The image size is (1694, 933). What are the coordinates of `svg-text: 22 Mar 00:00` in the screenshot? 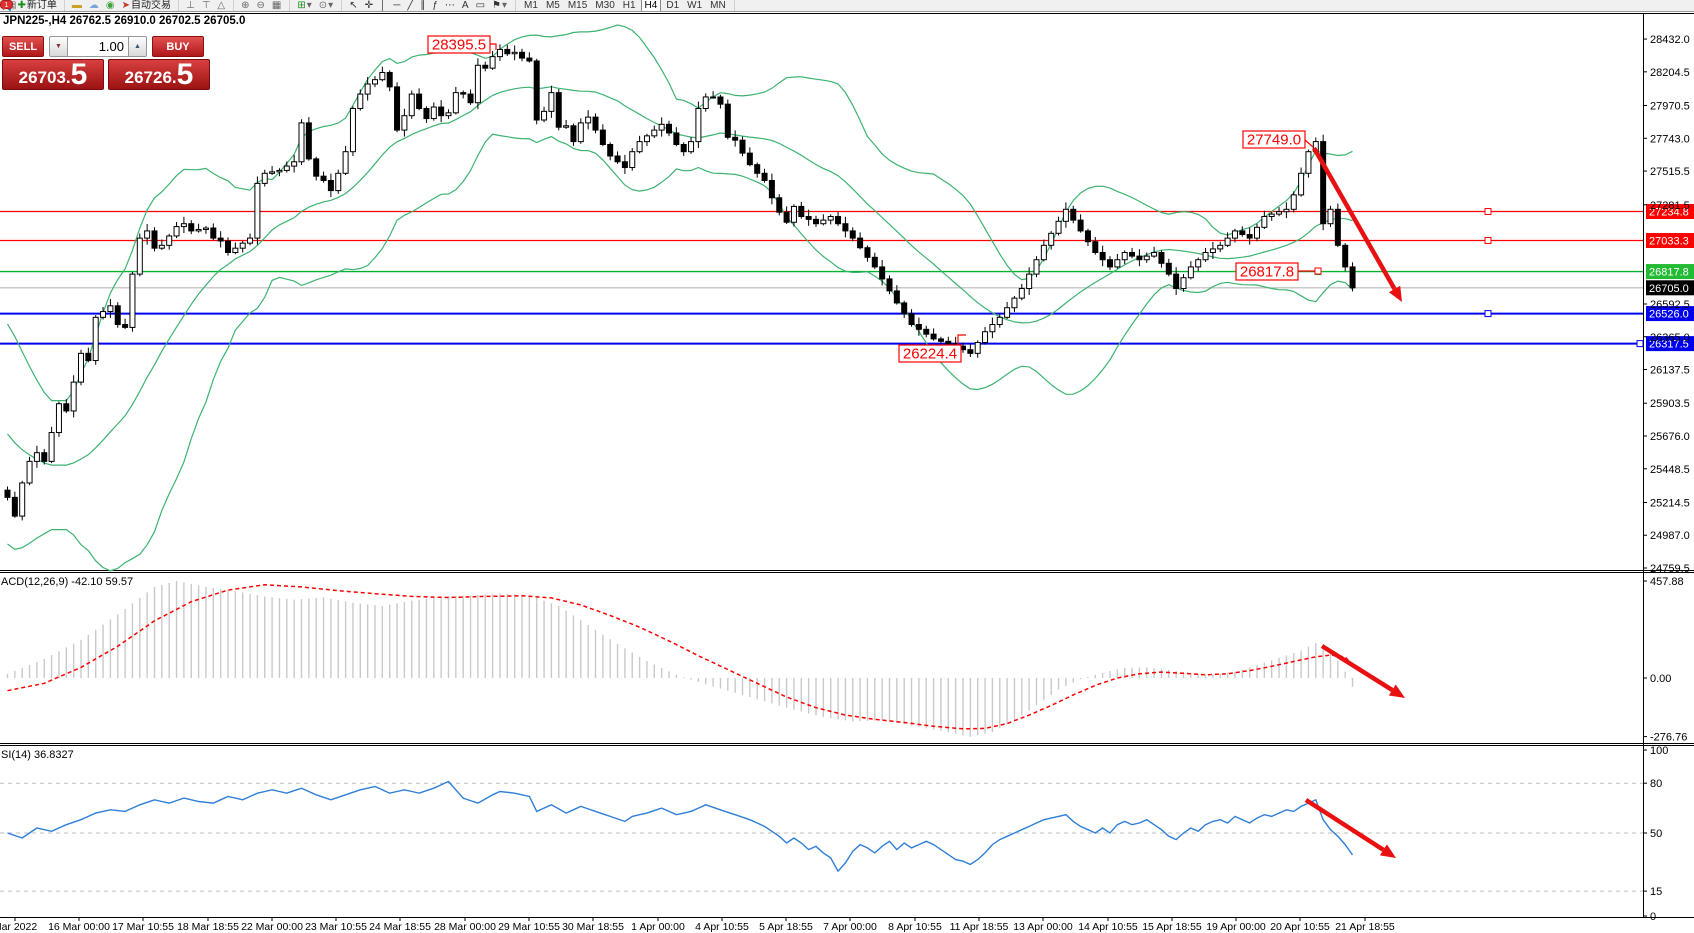 It's located at (272, 927).